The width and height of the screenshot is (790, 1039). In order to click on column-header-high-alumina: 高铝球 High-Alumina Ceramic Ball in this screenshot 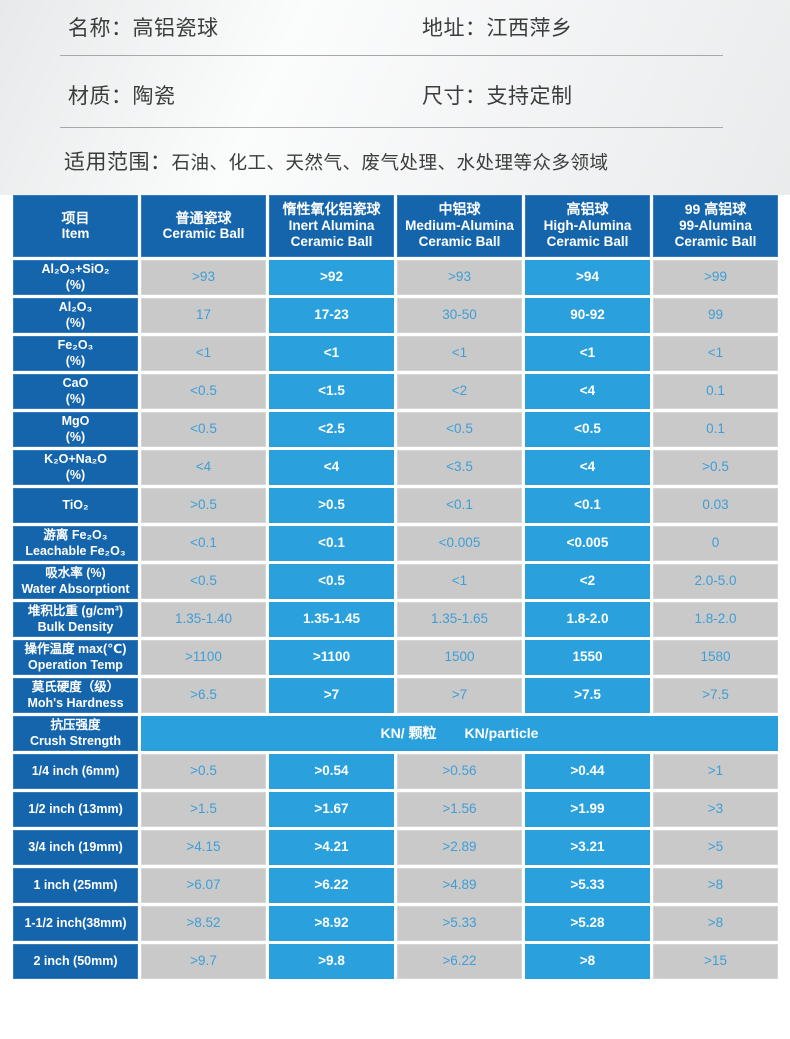, I will do `click(587, 226)`.